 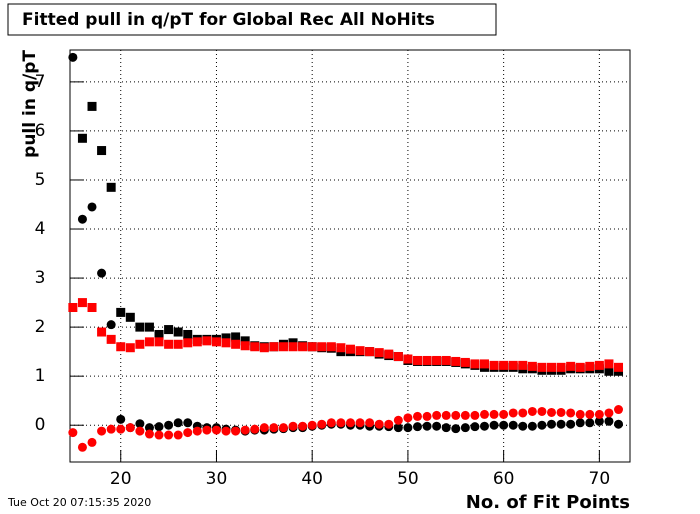 What do you see at coordinates (40, 82) in the screenshot?
I see `y-tick-label: 7` at bounding box center [40, 82].